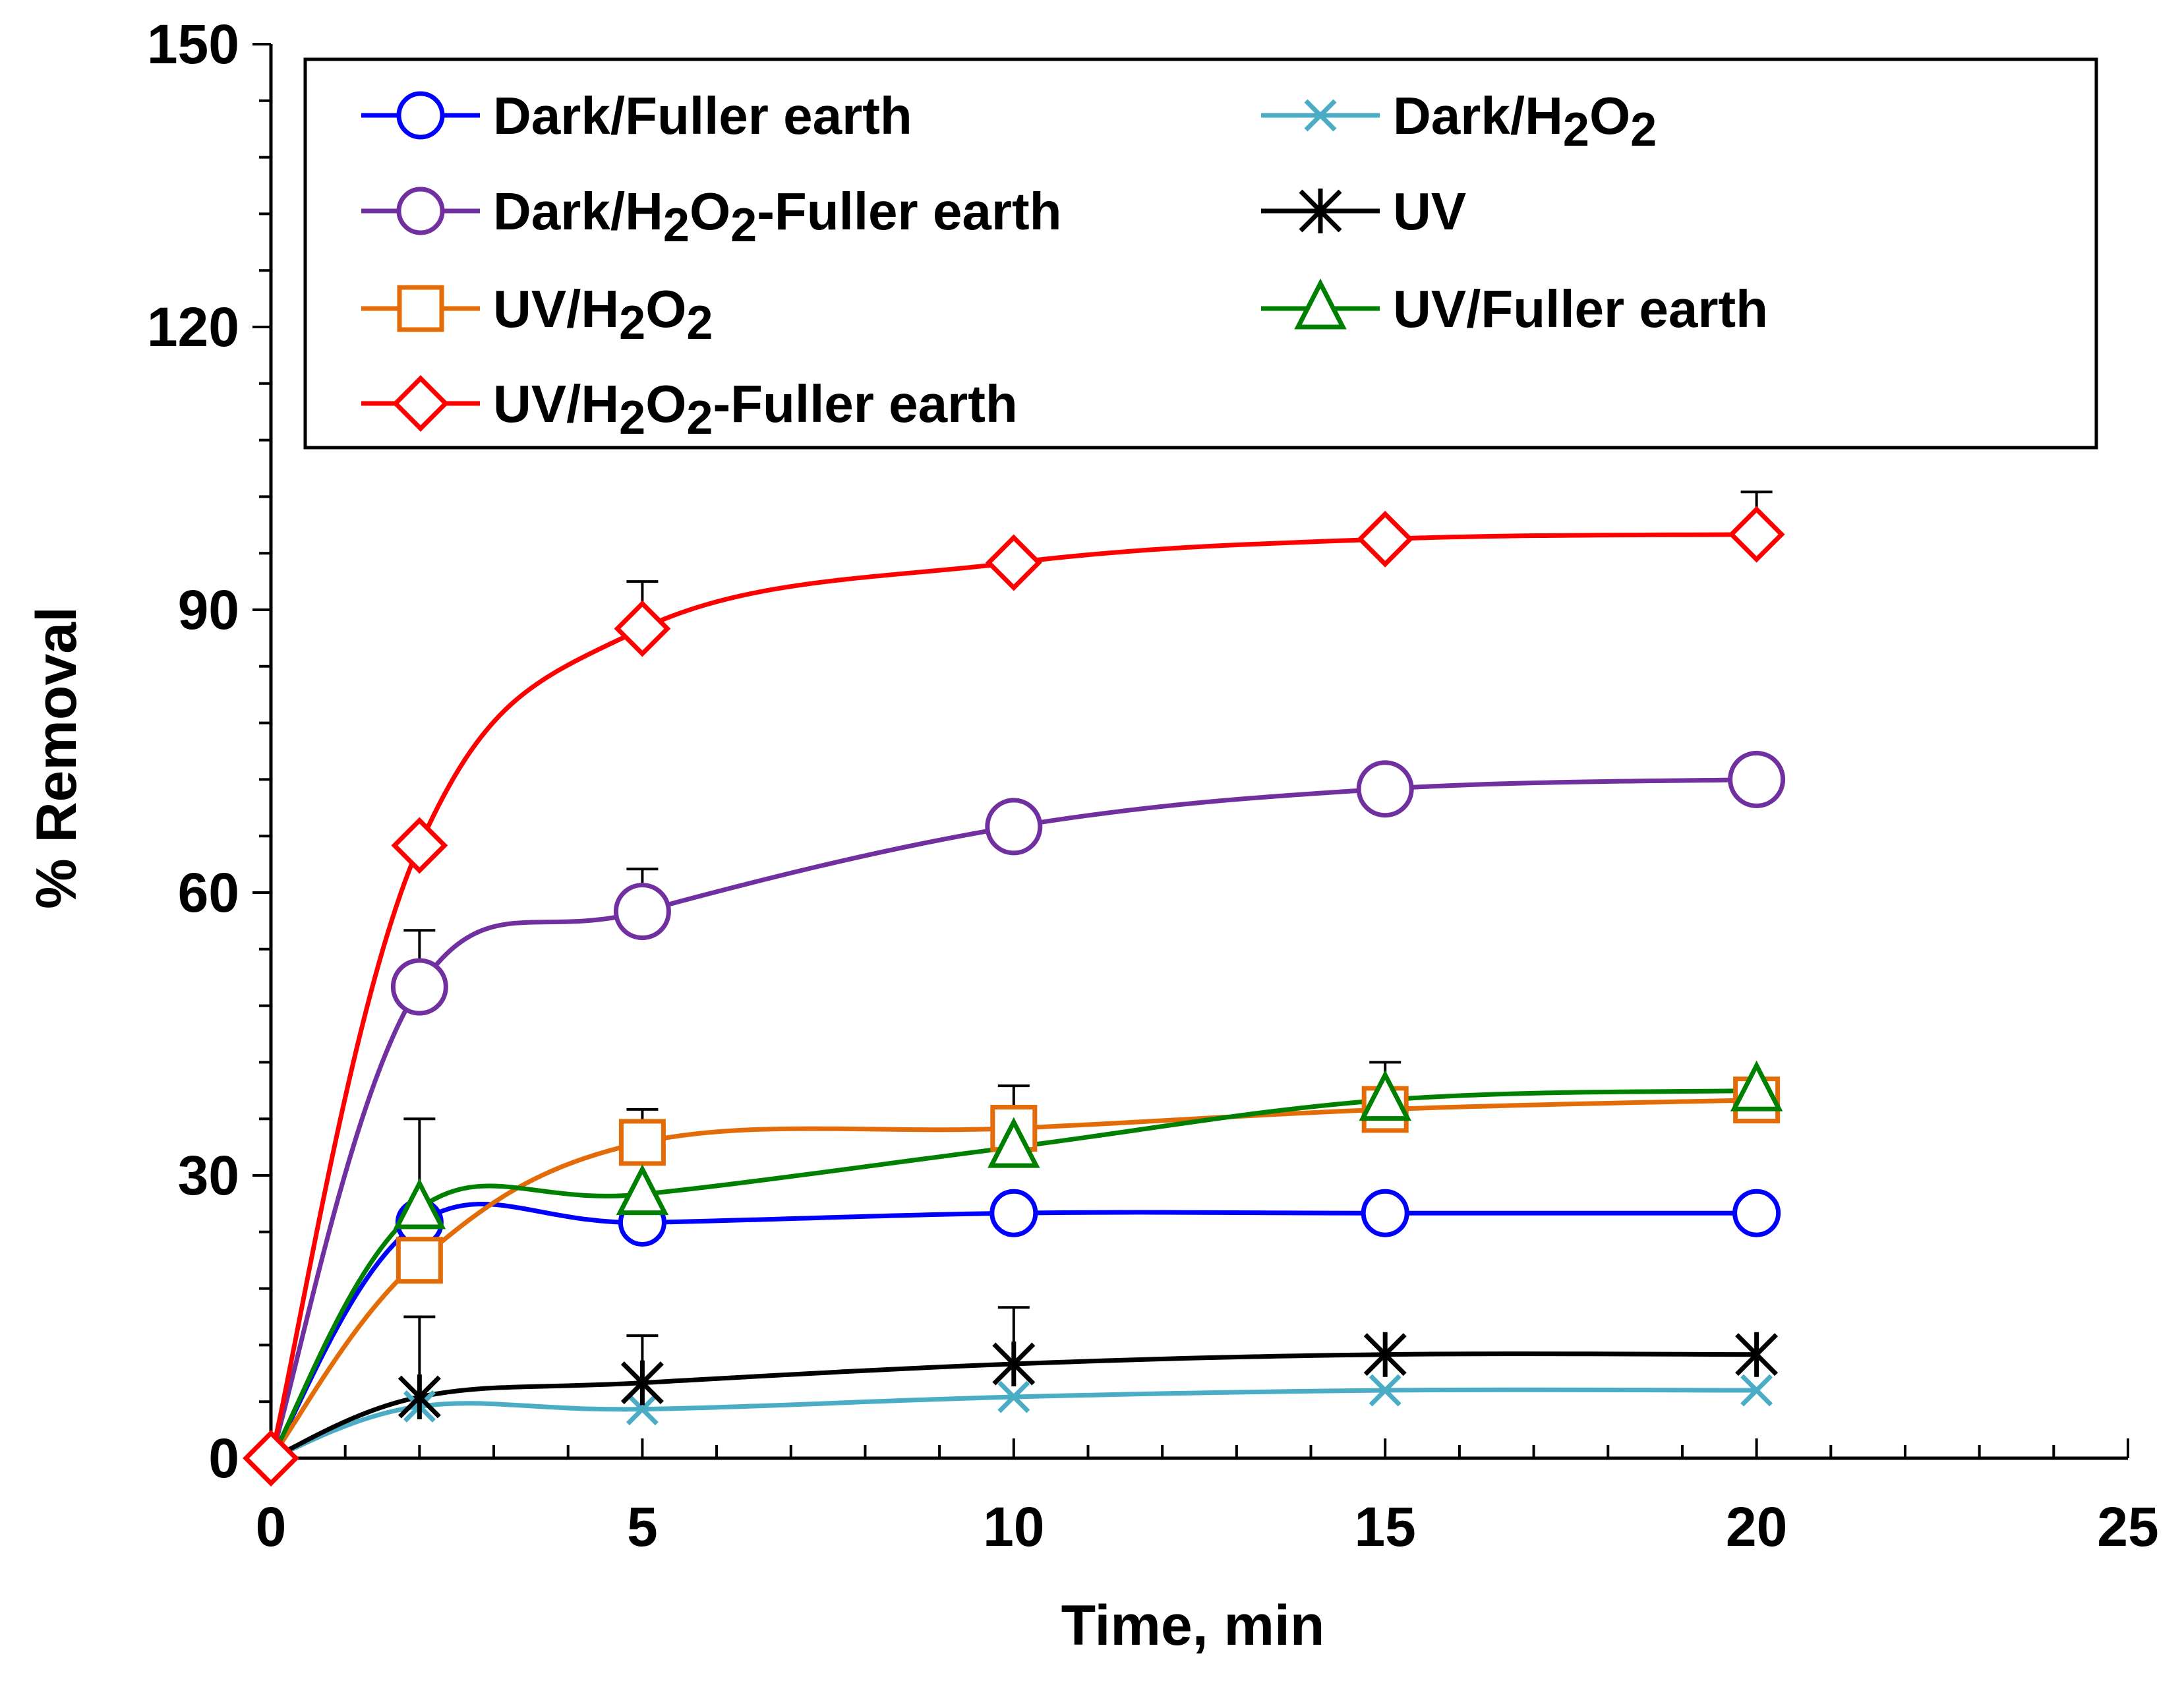 The width and height of the screenshot is (2184, 1683). What do you see at coordinates (1429, 211) in the screenshot?
I see `legend-label: UV` at bounding box center [1429, 211].